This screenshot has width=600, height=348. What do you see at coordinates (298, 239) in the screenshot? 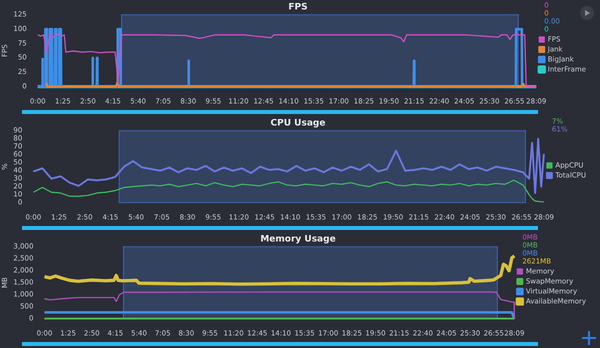
I see `chart-title: Memory Usage` at bounding box center [298, 239].